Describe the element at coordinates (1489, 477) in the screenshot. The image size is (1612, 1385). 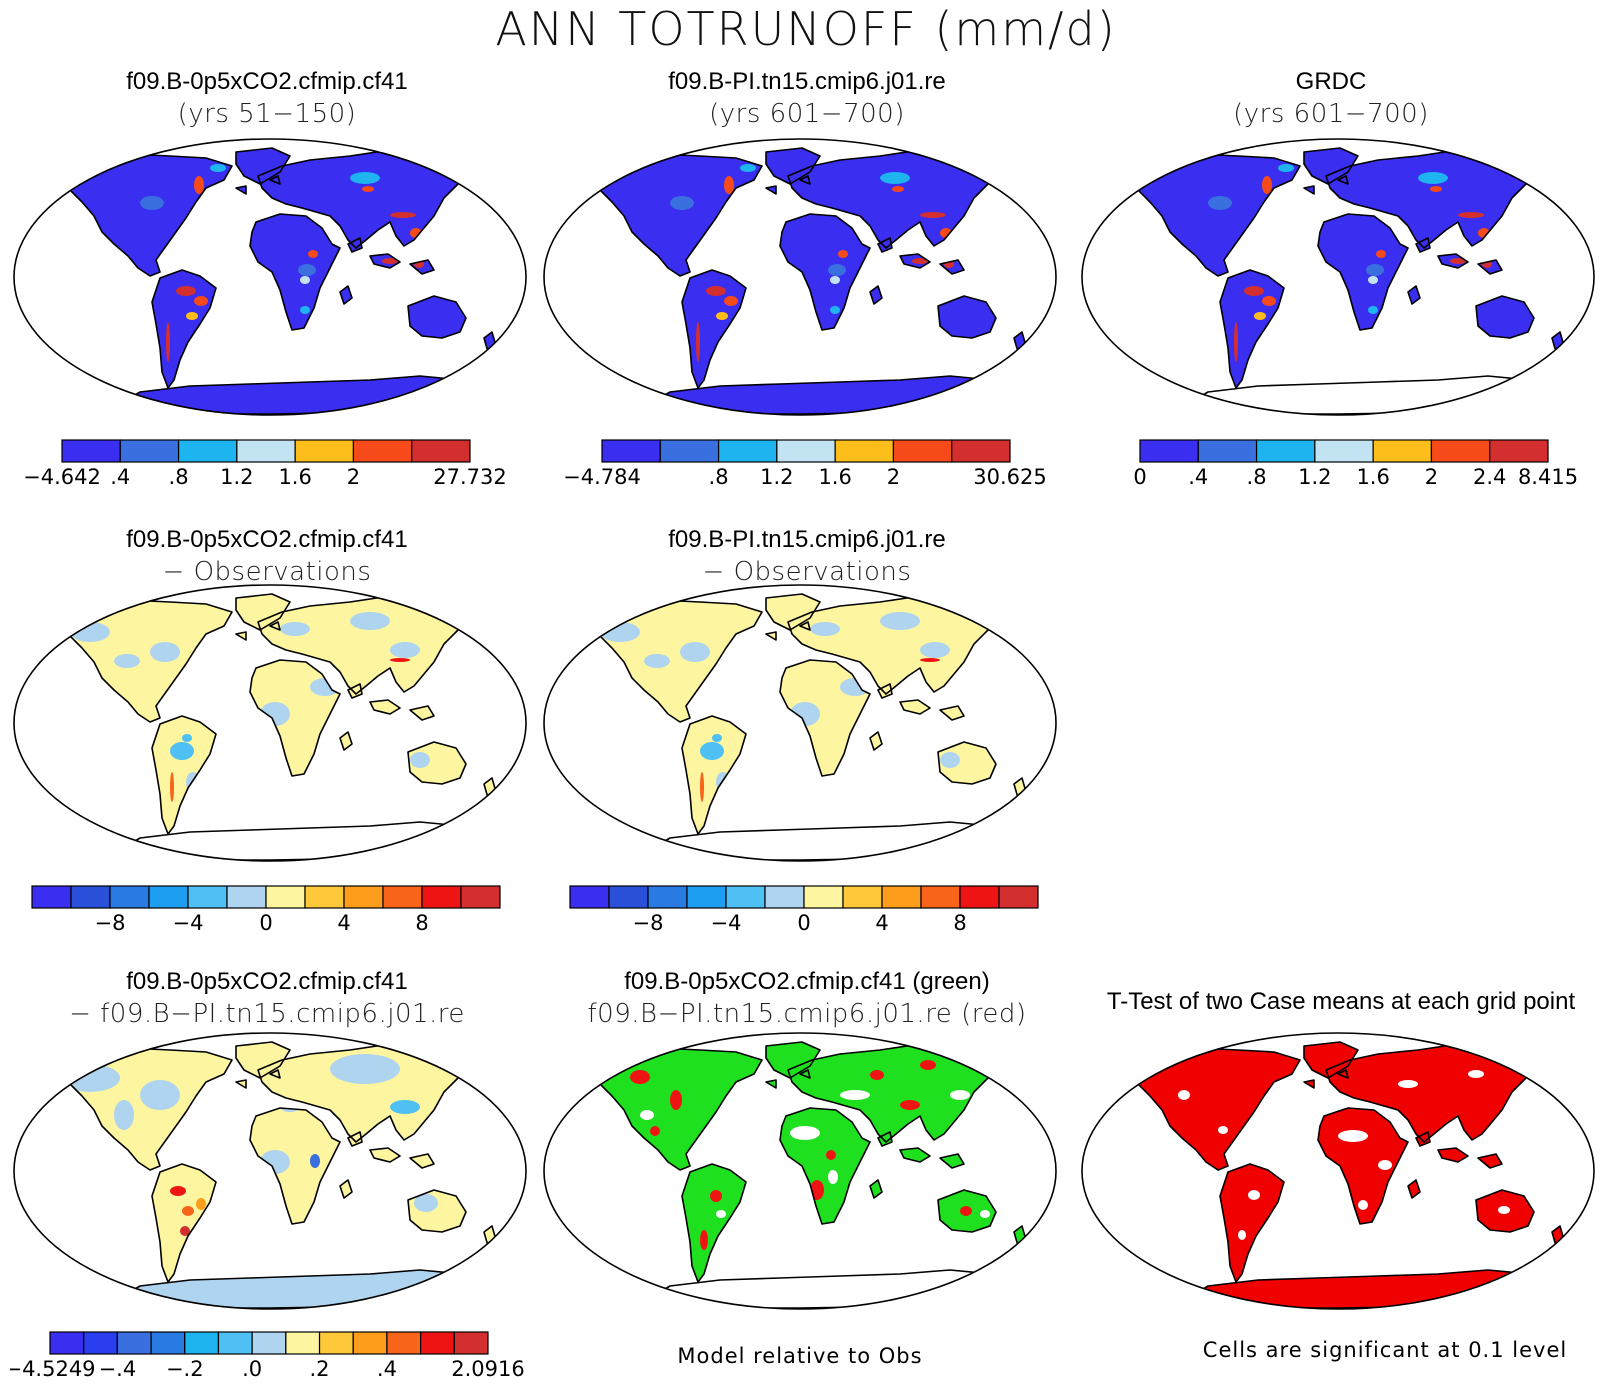
I see `colorbar-tick-label: 2.4` at that location.